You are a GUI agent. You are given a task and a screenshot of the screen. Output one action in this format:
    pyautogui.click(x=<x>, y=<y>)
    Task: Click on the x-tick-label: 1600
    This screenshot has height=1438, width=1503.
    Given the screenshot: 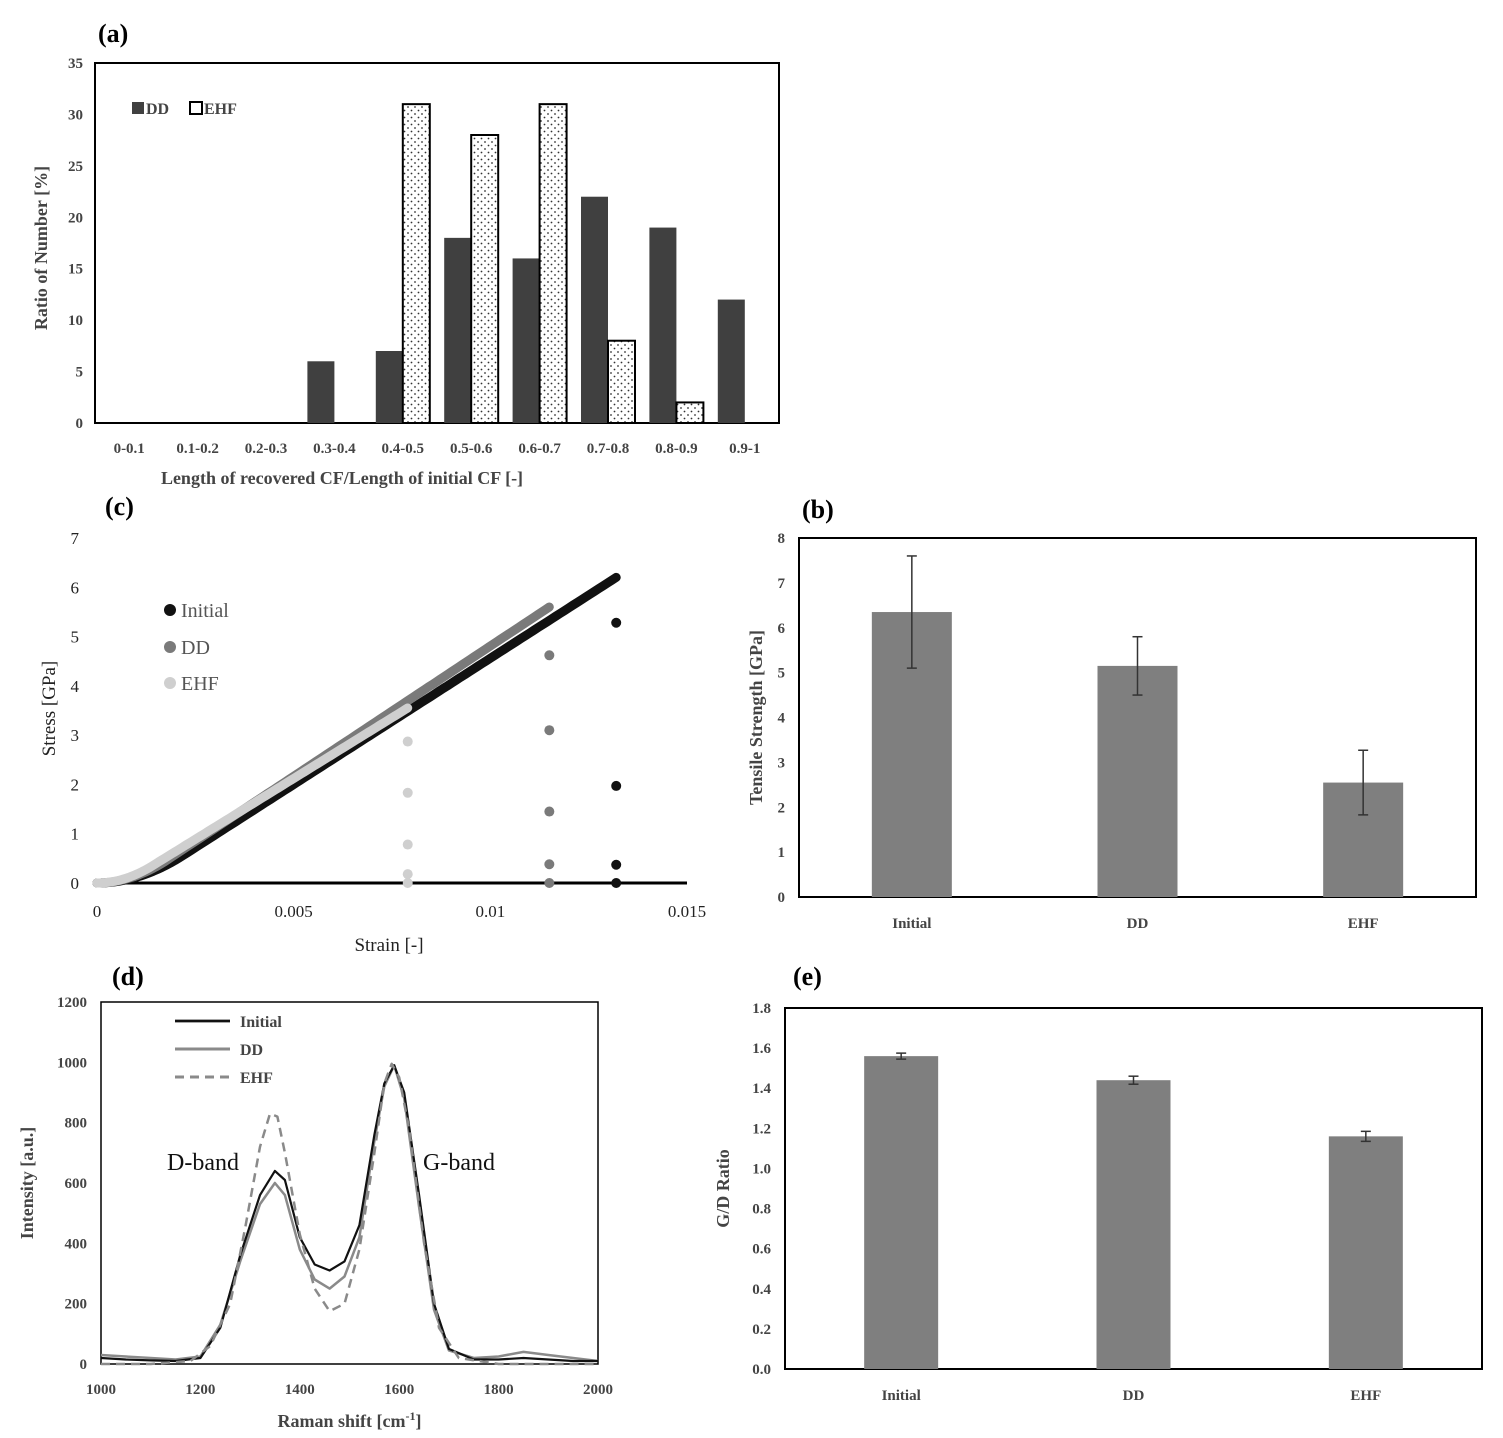 What is the action you would take?
    pyautogui.click(x=399, y=1390)
    